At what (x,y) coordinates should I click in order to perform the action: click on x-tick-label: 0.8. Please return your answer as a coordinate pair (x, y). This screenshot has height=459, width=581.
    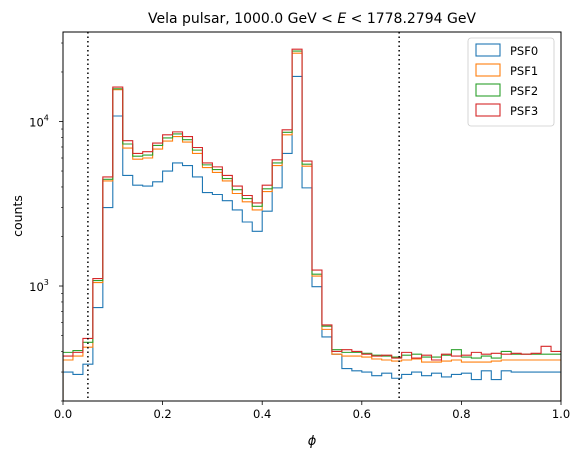
    Looking at the image, I should click on (461, 414).